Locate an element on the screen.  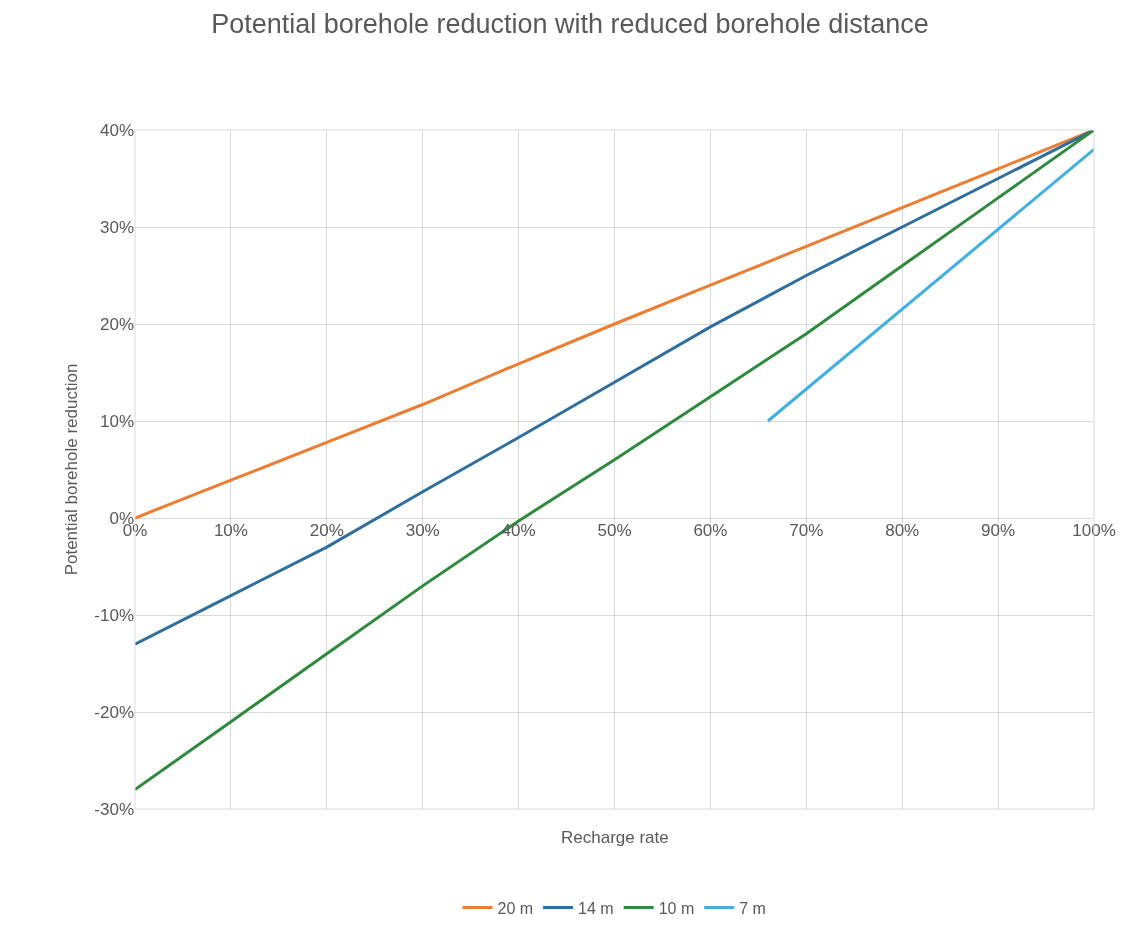
x-tick-label: 40% is located at coordinates (518, 530).